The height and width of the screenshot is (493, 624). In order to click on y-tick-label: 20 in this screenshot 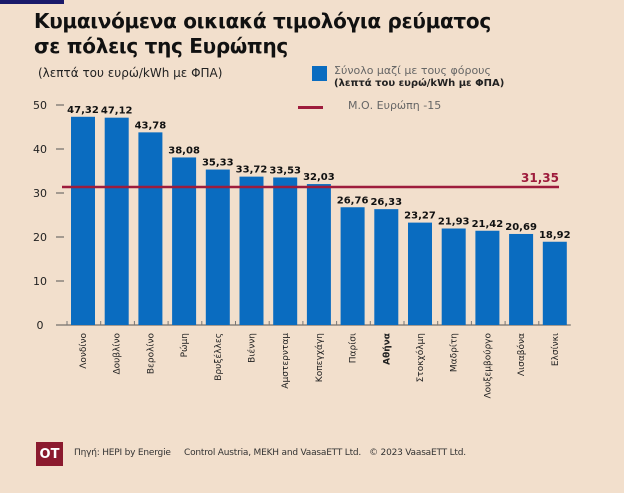, I will do `click(40, 237)`.